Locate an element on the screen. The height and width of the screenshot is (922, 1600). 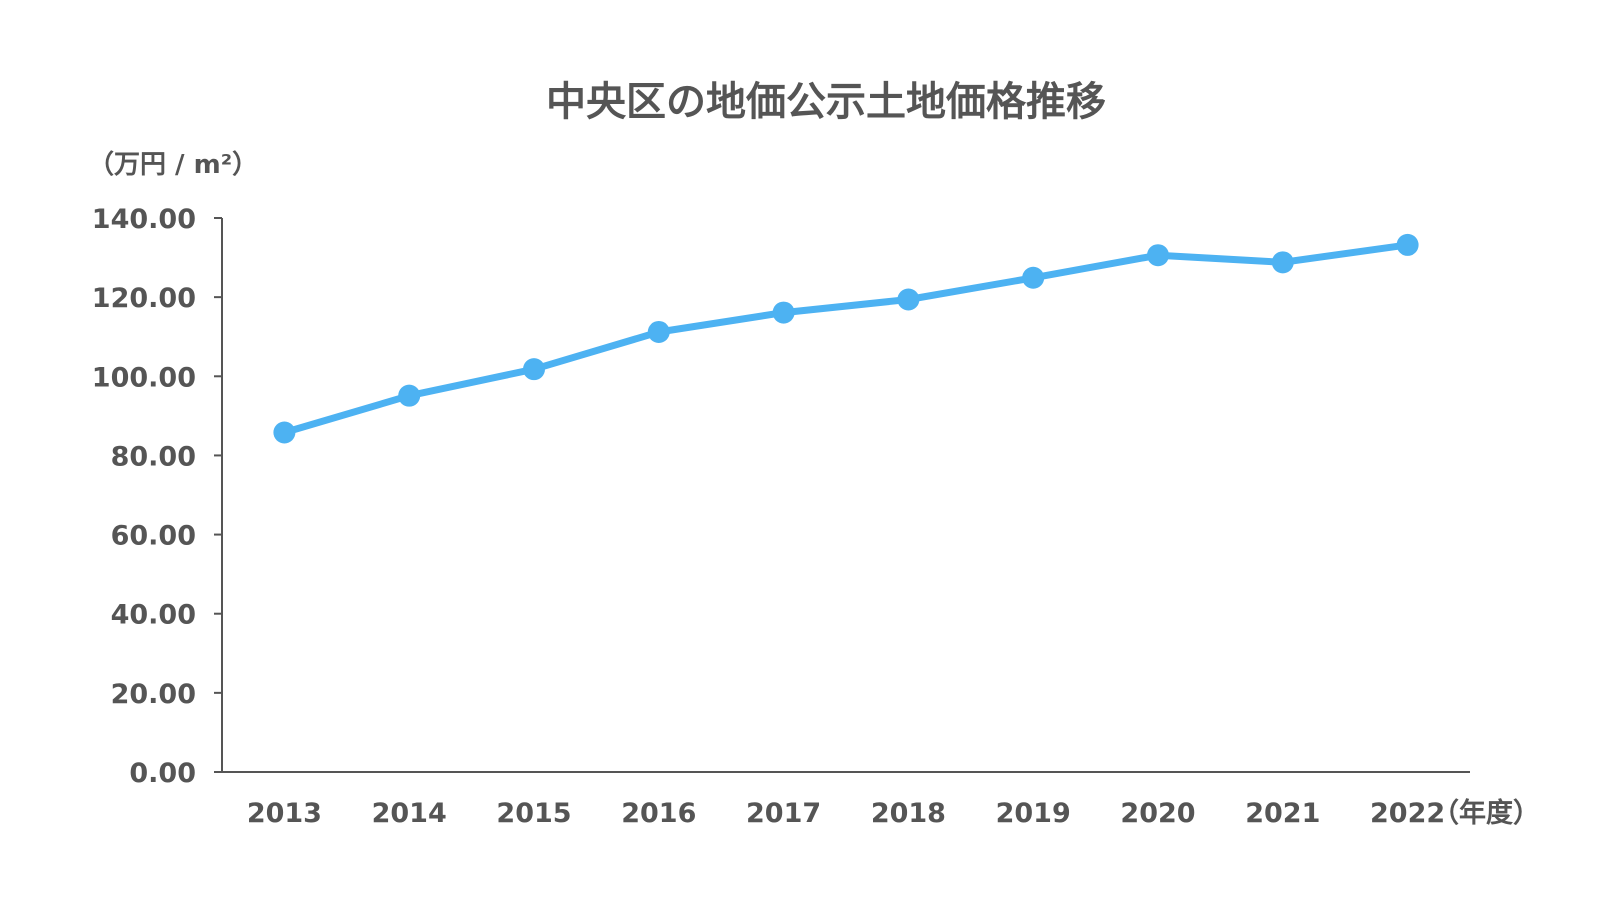
x-tick-label: 2017 is located at coordinates (783, 813).